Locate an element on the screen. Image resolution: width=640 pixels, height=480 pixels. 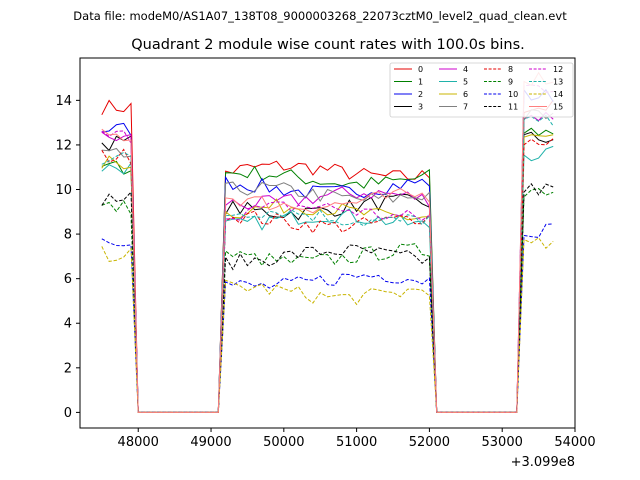
y-tick-label: 10 is located at coordinates (63, 190).